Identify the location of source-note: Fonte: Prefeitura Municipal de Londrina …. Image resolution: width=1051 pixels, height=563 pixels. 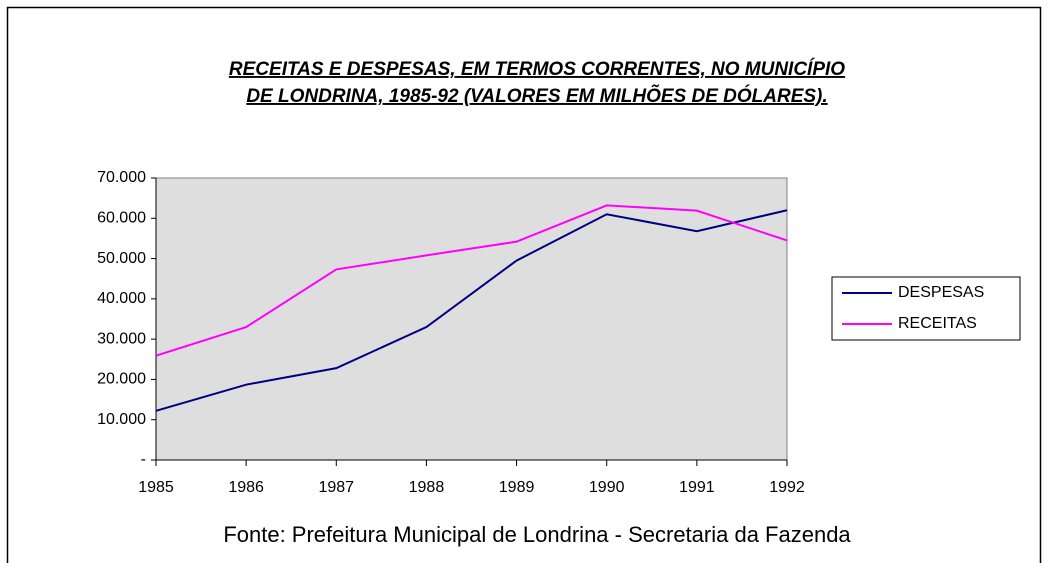
(537, 534).